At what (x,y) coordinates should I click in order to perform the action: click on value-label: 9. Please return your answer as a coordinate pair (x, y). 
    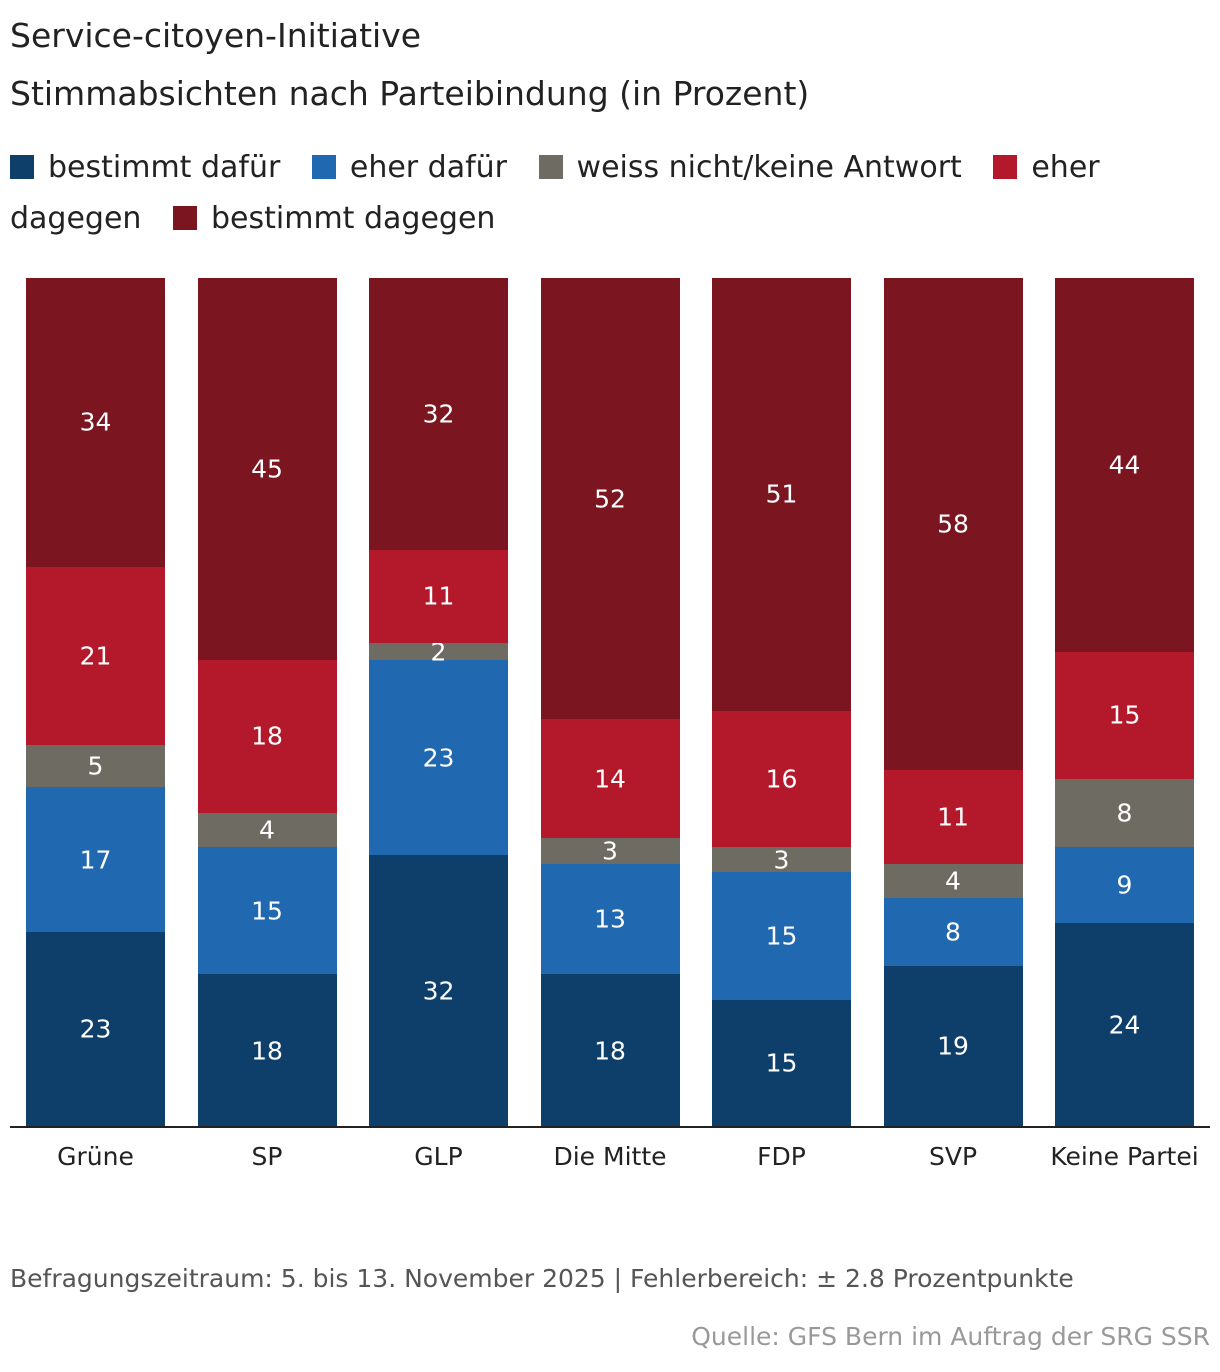
    Looking at the image, I should click on (1124, 885).